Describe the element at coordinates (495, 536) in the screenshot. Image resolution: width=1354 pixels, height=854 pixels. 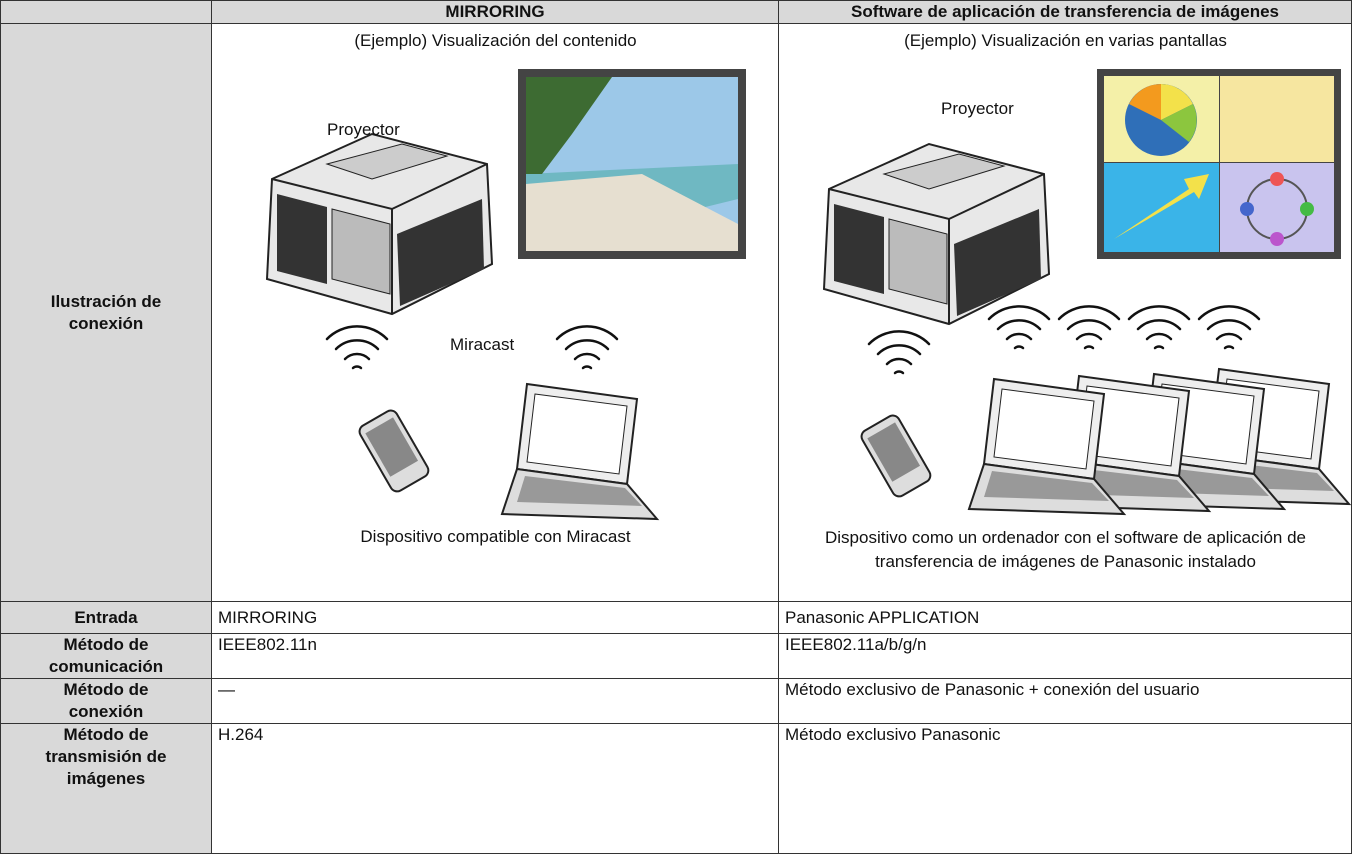
I see `caption: Dispositivo compatible con Miracast` at that location.